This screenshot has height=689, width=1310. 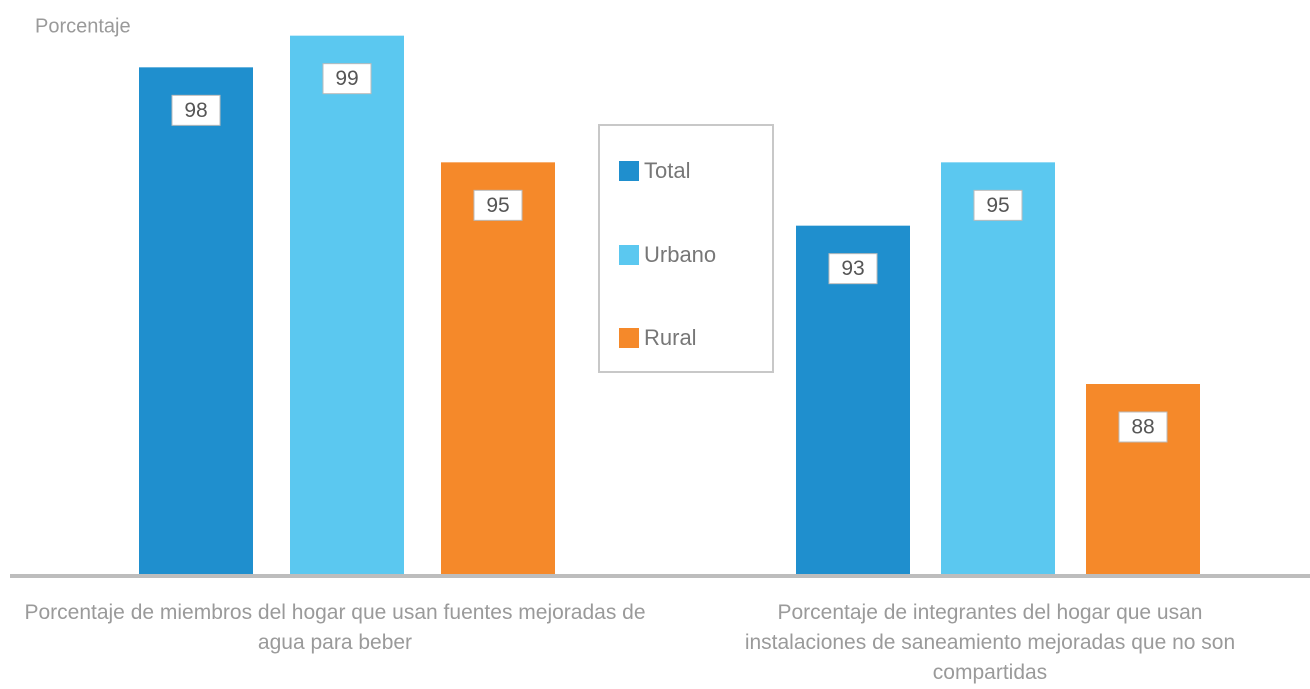 I want to click on value-label: 93, so click(x=852, y=268).